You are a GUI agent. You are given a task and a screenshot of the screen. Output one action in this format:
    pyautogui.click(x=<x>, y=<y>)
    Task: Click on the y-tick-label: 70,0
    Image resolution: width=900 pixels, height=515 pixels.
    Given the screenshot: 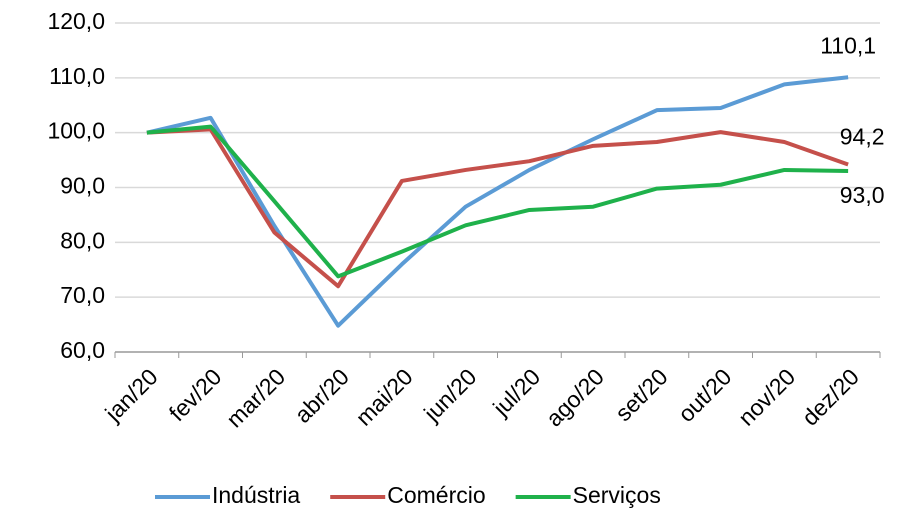 What is the action you would take?
    pyautogui.click(x=82, y=295)
    